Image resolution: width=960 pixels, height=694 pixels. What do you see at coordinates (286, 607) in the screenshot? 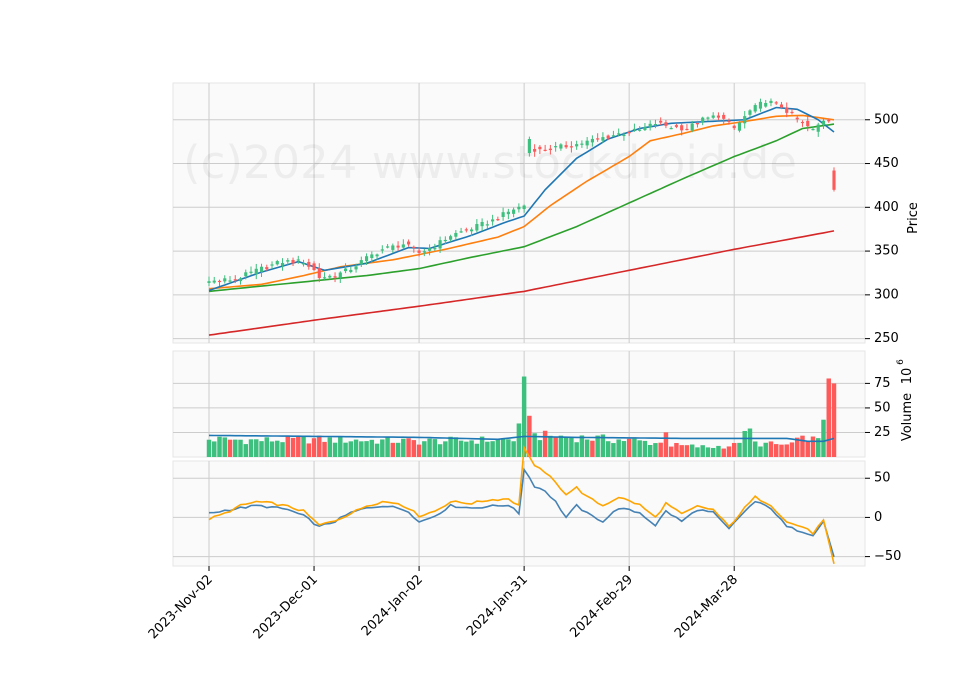
I see `x-tick-label: 2023-Dec-01` at bounding box center [286, 607].